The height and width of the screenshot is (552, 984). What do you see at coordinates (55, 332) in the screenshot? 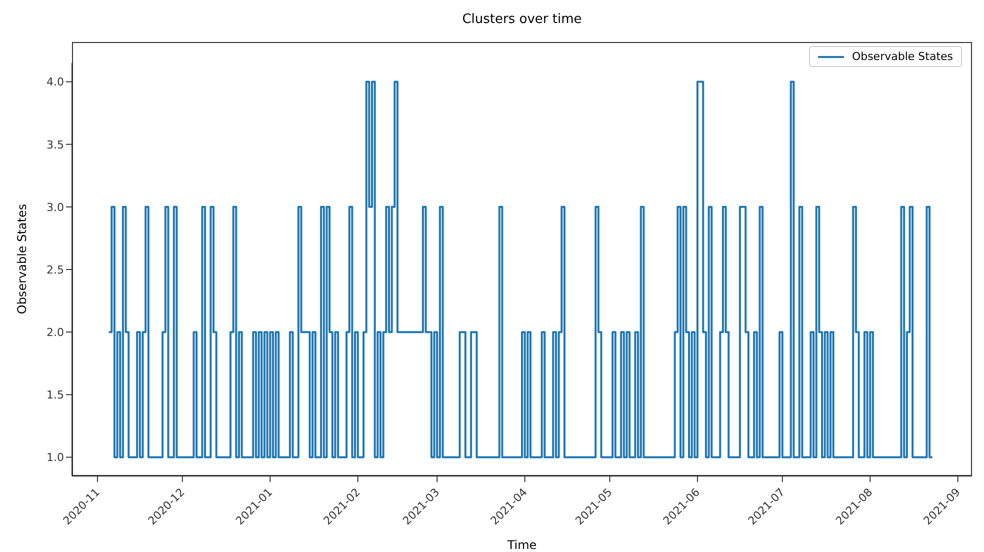
I see `y-tick-label: 2.0` at bounding box center [55, 332].